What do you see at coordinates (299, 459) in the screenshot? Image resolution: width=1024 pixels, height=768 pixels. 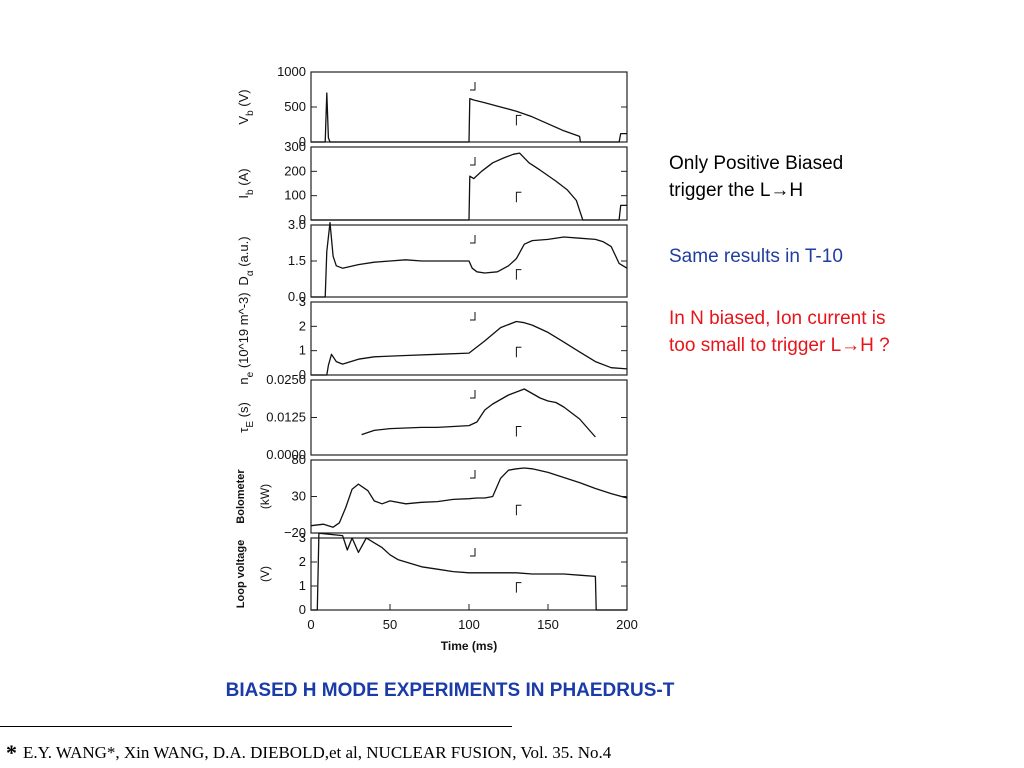 I see `y-tick-label: 80` at bounding box center [299, 459].